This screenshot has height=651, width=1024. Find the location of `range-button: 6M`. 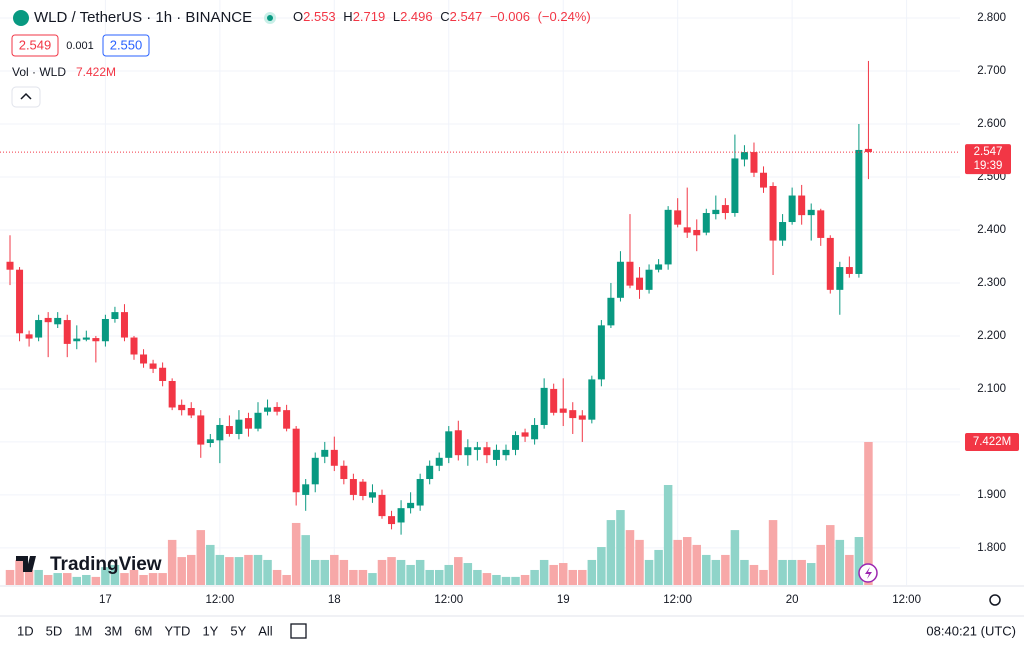

range-button: 6M is located at coordinates (143, 630).